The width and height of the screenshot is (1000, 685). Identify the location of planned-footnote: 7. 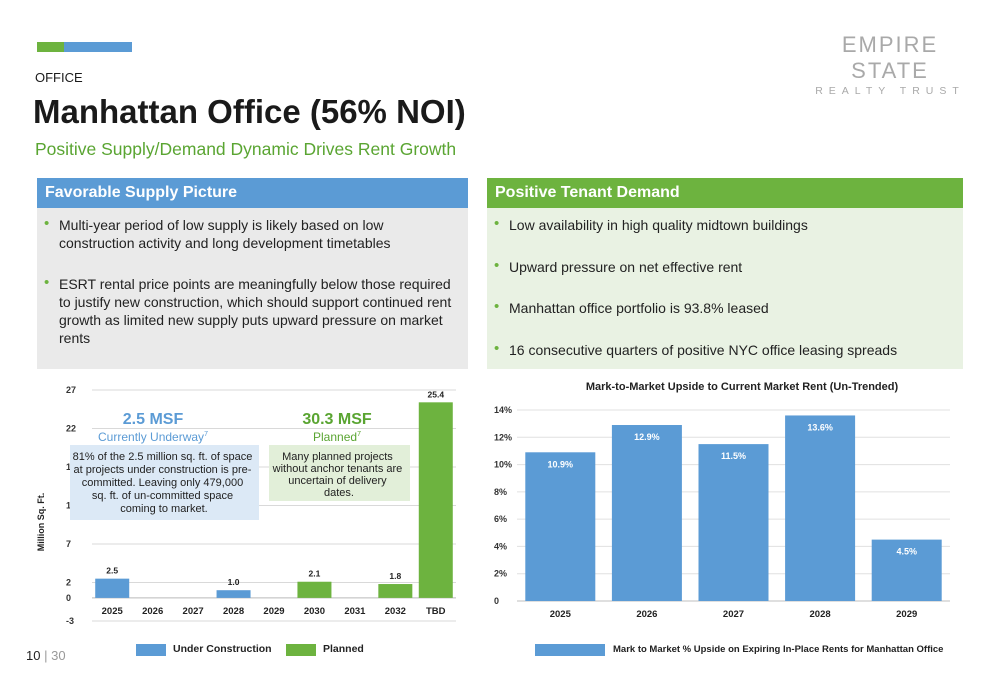
(359, 434).